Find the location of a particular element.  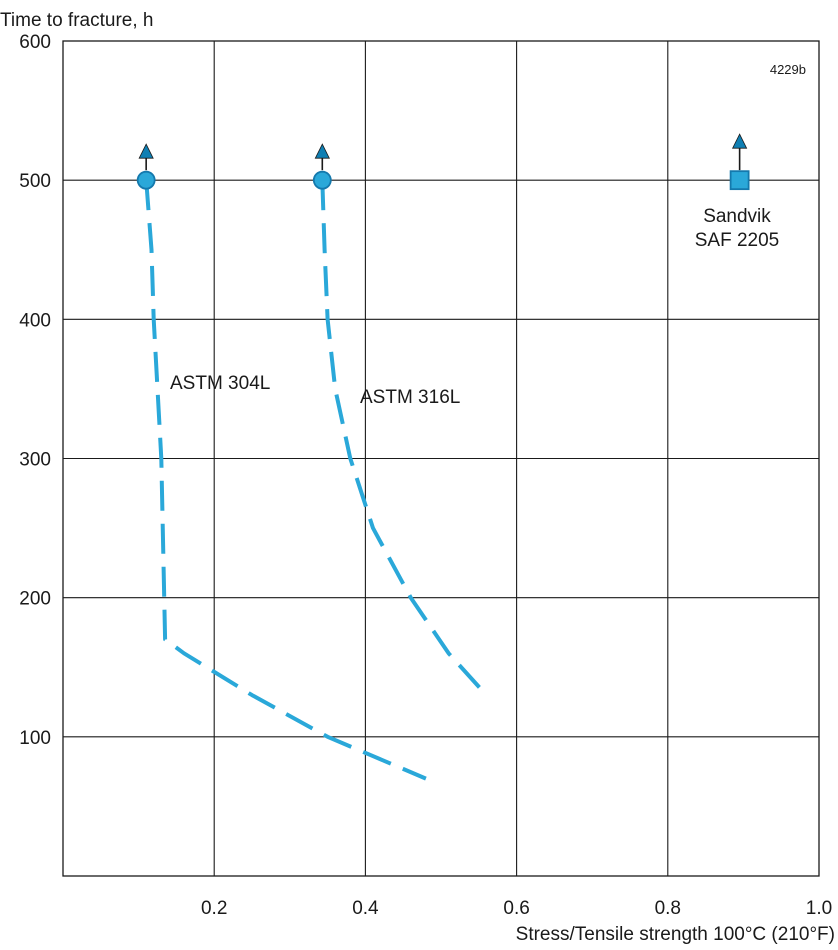

astm-316l-curve is located at coordinates (404, 438).